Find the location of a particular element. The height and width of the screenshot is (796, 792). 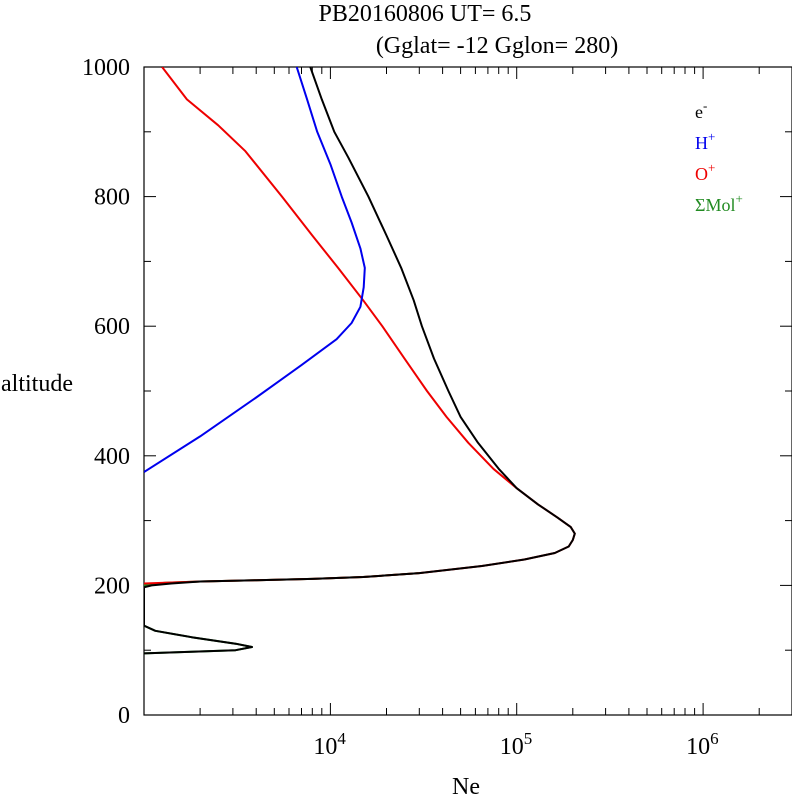

legend-item: O+ is located at coordinates (705, 172).